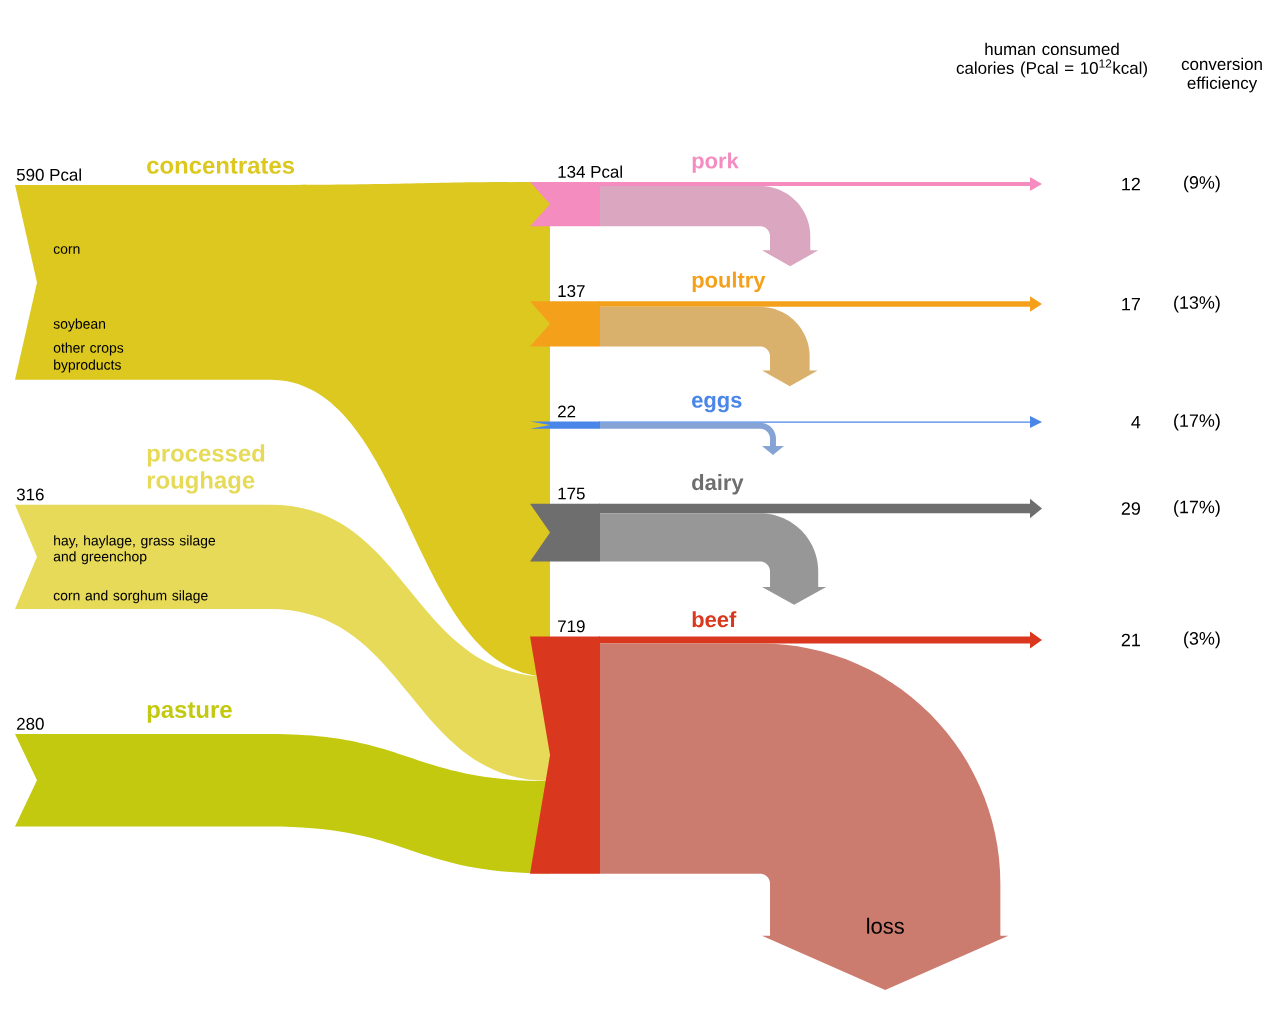 The width and height of the screenshot is (1284, 1016). What do you see at coordinates (1197, 304) in the screenshot?
I see `data-label: (13%)` at bounding box center [1197, 304].